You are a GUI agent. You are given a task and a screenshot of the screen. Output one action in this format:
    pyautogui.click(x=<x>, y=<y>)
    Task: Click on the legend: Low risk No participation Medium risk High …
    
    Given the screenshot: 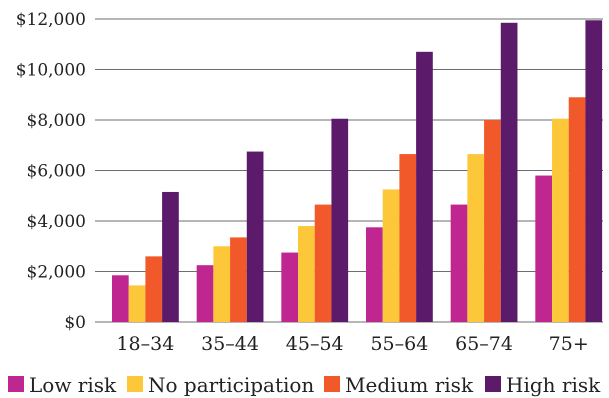 What is the action you would take?
    pyautogui.click(x=304, y=385)
    